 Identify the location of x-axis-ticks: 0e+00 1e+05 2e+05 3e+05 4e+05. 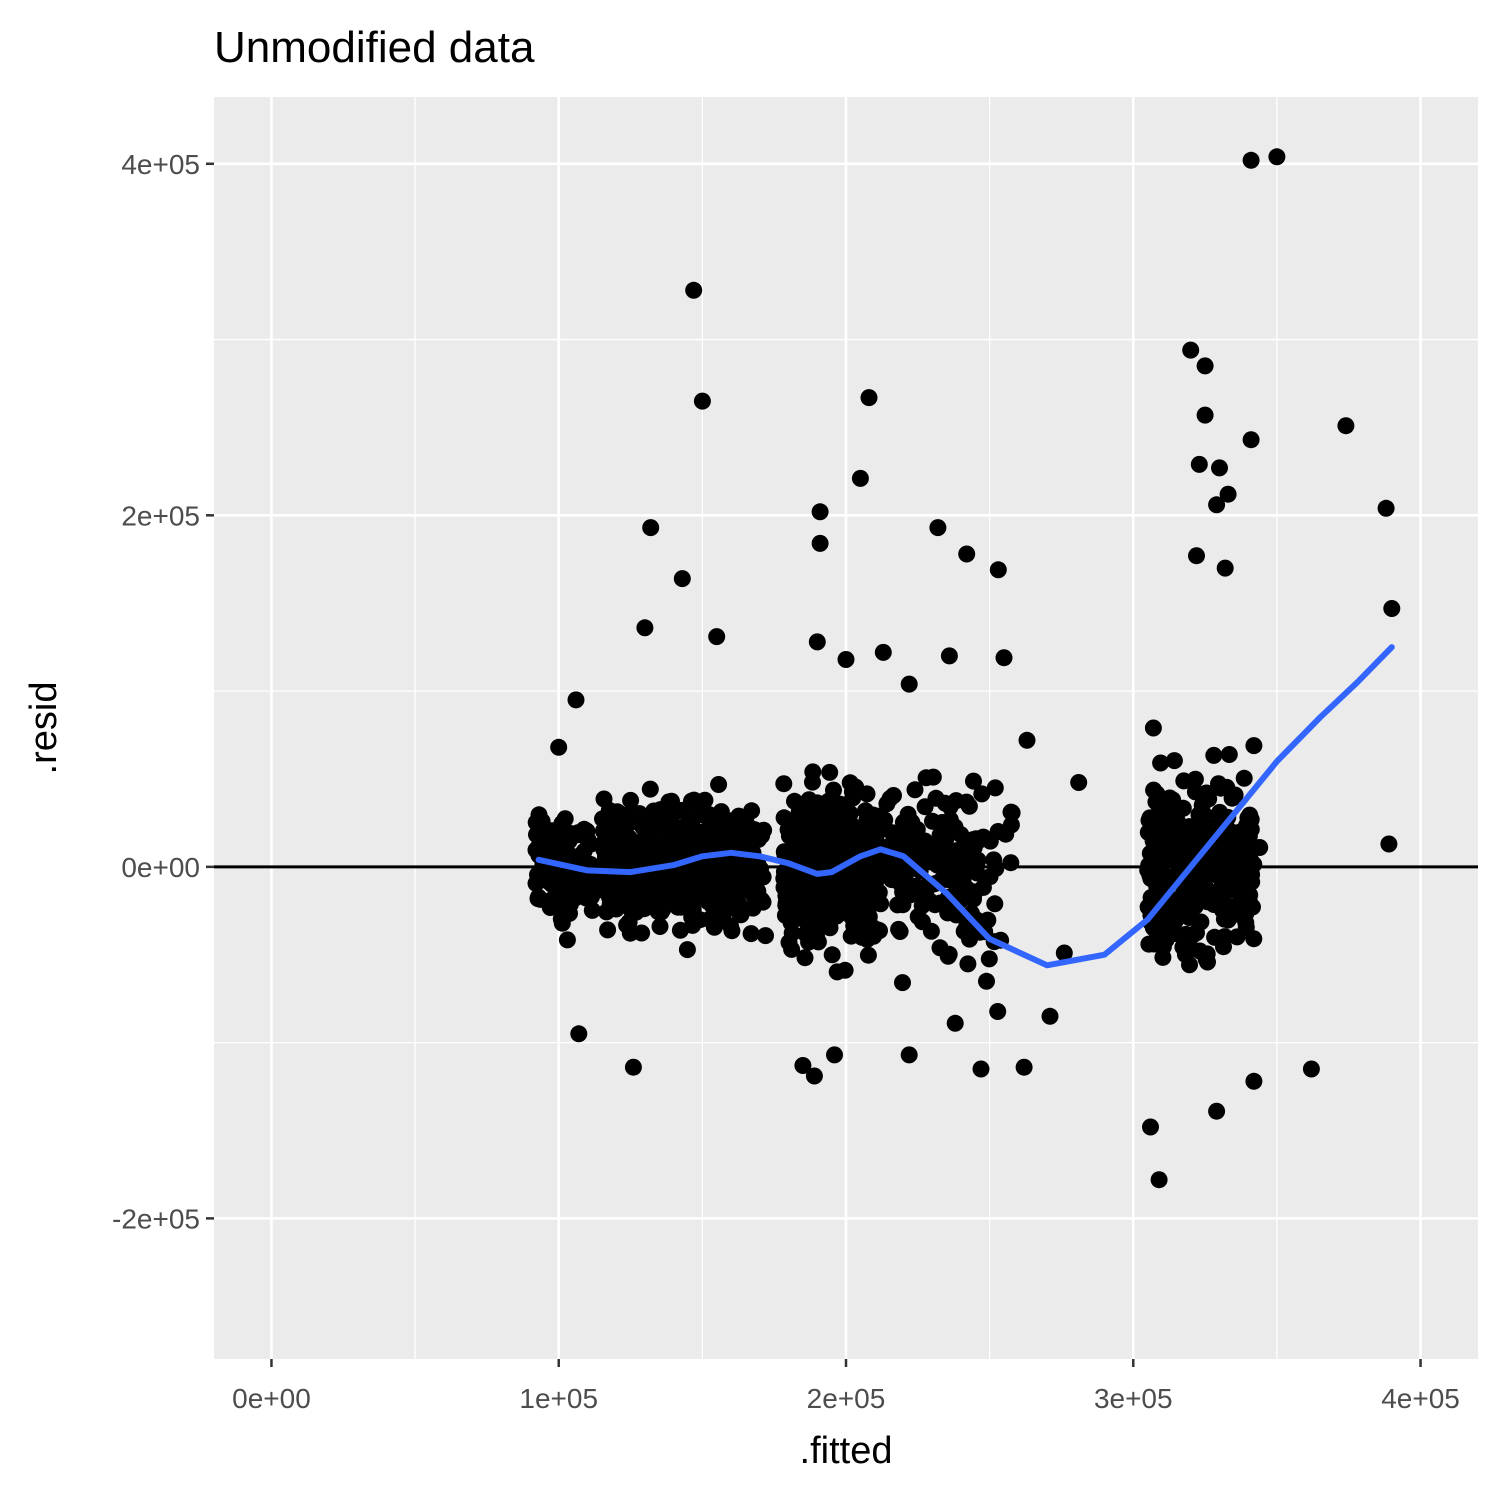
(846, 1386).